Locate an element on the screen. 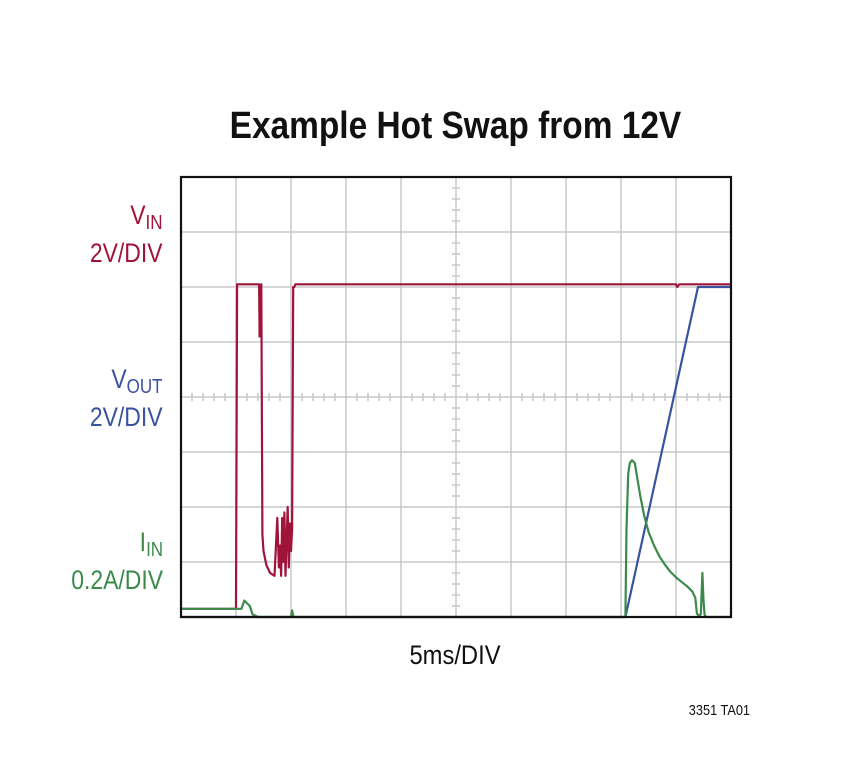 This screenshot has width=855, height=780. figure-id: 3351 TA01 is located at coordinates (719, 710).